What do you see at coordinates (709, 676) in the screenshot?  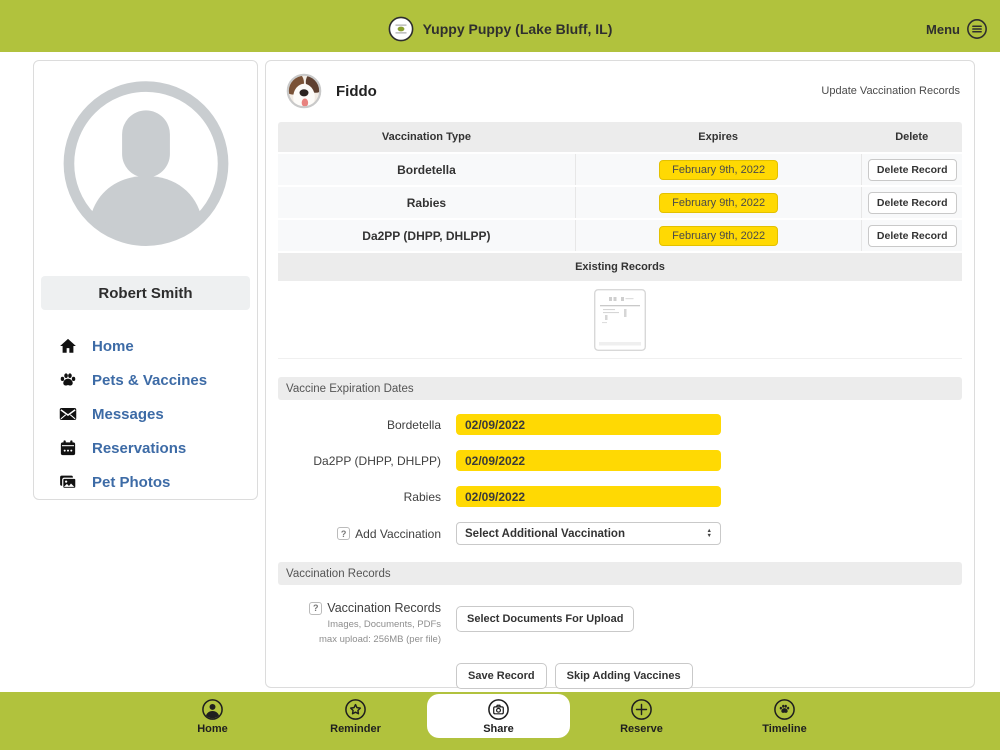 I see `action-row: Save Record Skip Adding Vaccines` at bounding box center [709, 676].